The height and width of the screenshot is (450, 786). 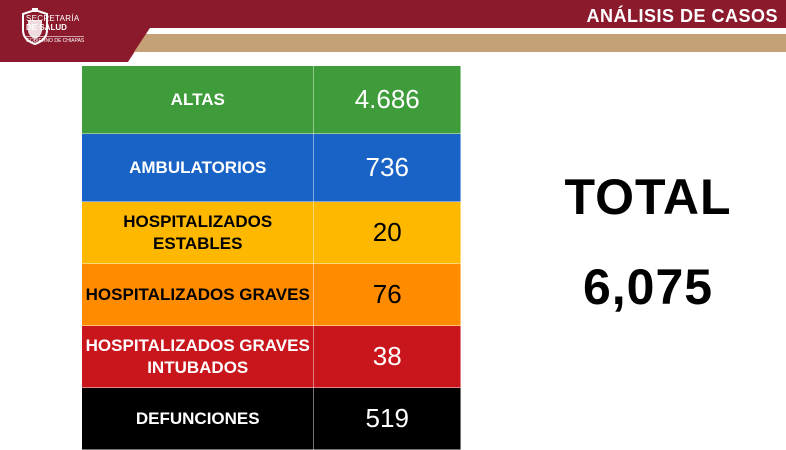 What do you see at coordinates (387, 418) in the screenshot?
I see `row-value: 519` at bounding box center [387, 418].